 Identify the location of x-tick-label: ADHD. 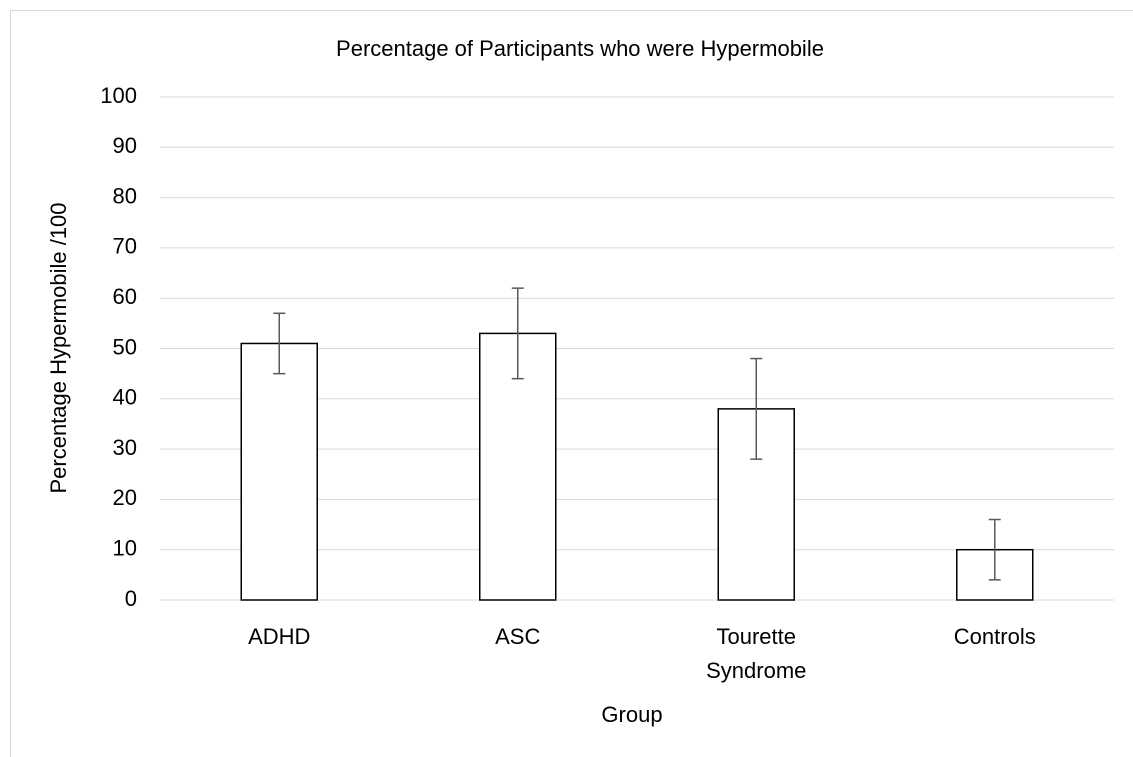
(279, 636).